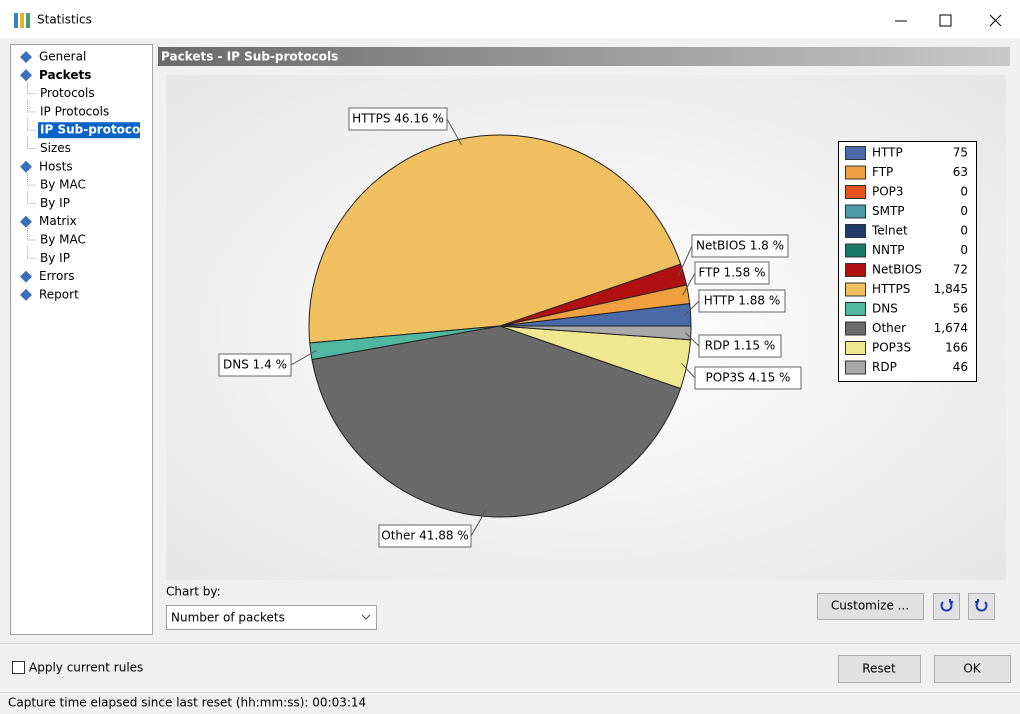 Image resolution: width=1020 pixels, height=714 pixels. Describe the element at coordinates (891, 348) in the screenshot. I see `legend-label: POP3S` at that location.